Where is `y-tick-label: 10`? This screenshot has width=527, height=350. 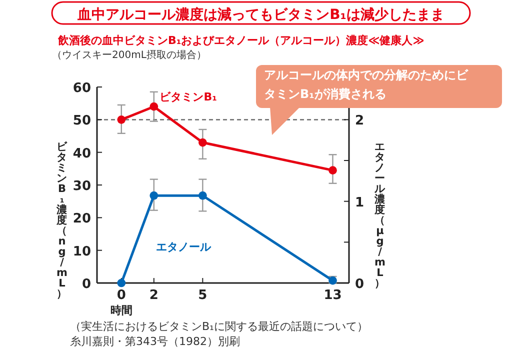 y-tick-label: 10 is located at coordinates (81, 252).